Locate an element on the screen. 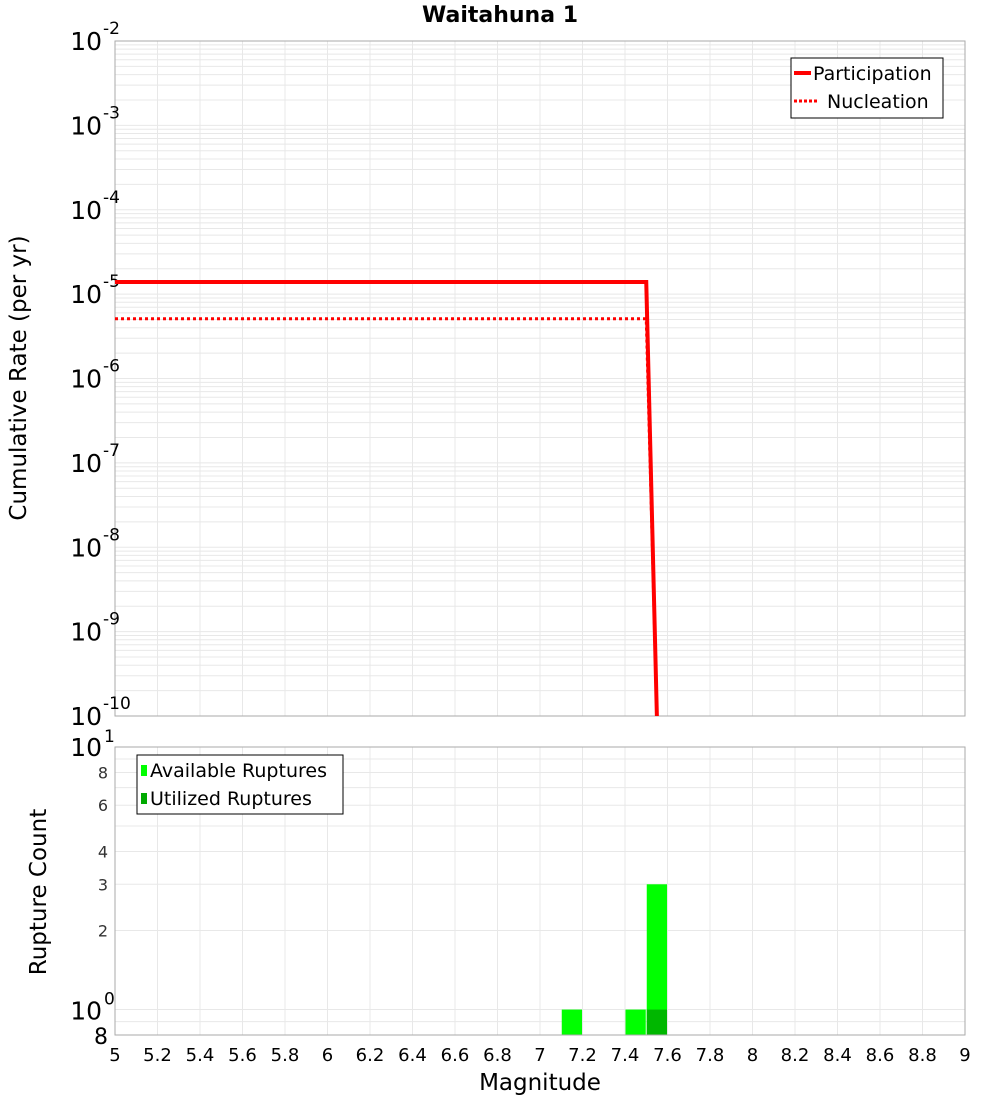  x-tick-label: 9 is located at coordinates (964, 1055).